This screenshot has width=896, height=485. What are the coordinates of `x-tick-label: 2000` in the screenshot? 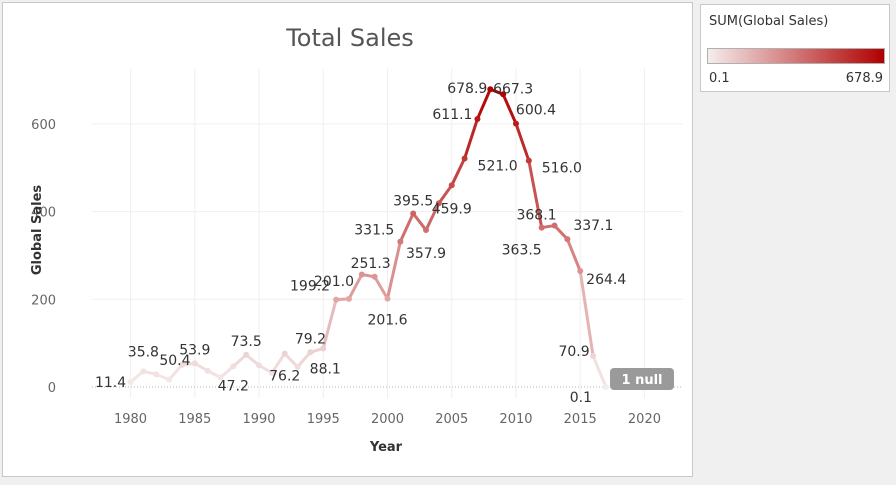 It's located at (387, 419).